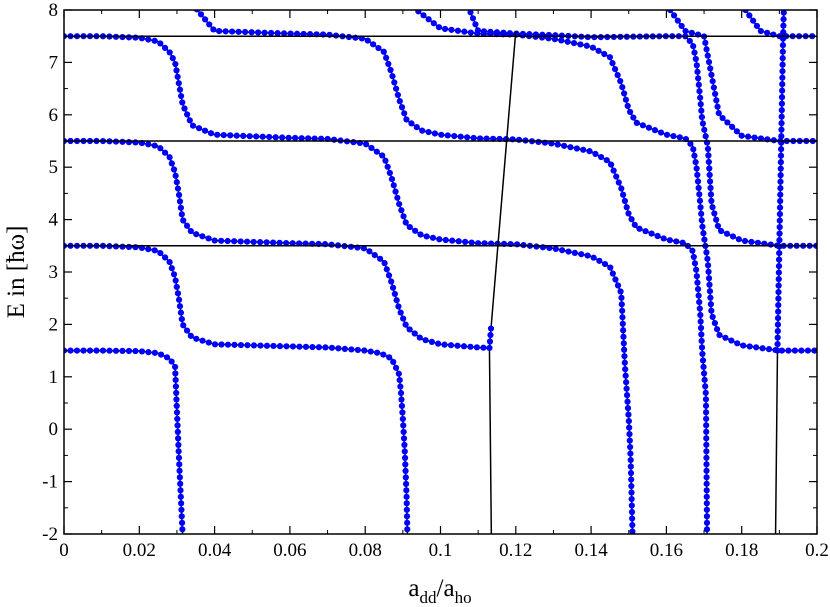 This screenshot has width=830, height=607. I want to click on x-axis-title-sub2: ho, so click(463, 597).